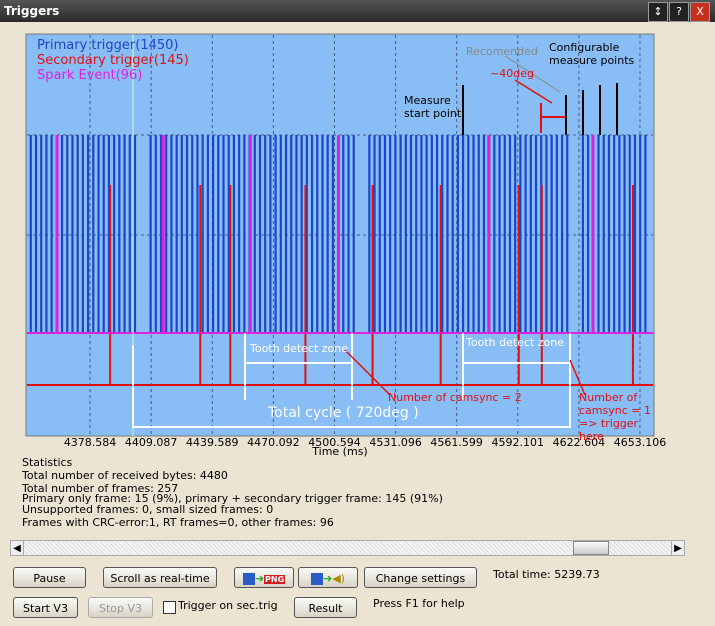 The image size is (715, 626). Describe the element at coordinates (169, 607) in the screenshot. I see `checkbox` at that location.